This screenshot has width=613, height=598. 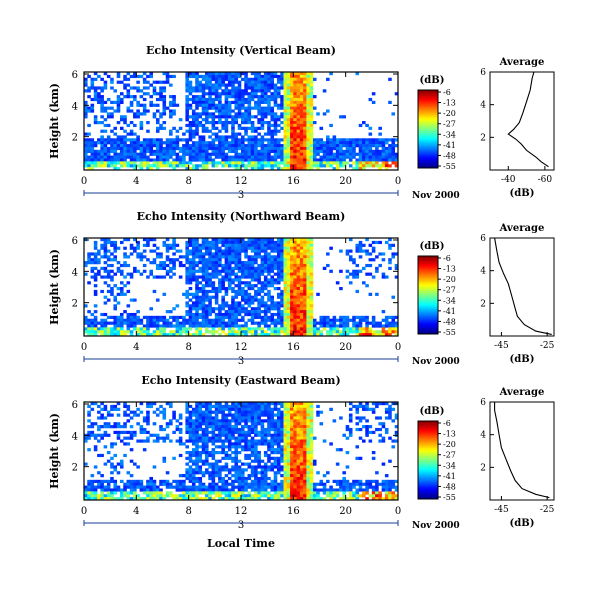 What do you see at coordinates (241, 50) in the screenshot?
I see `panel-title: Echo Intensity (Vertical Beam)` at bounding box center [241, 50].